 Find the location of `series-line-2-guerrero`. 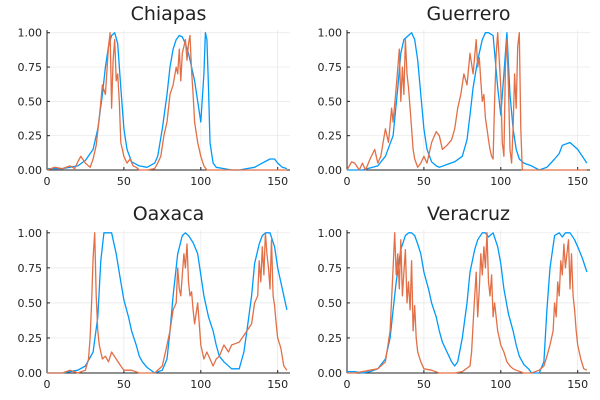

series-line-2-guerrero is located at coordinates (466, 101).